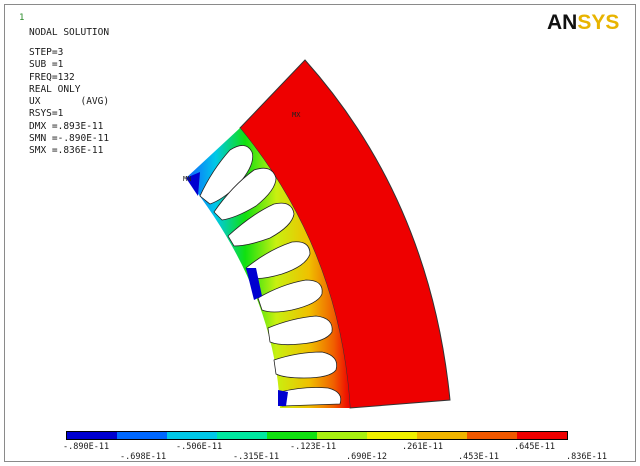 This screenshot has width=640, height=466. What do you see at coordinates (256, 457) in the screenshot?
I see `legend-label-3: -.315E-11` at bounding box center [256, 457].